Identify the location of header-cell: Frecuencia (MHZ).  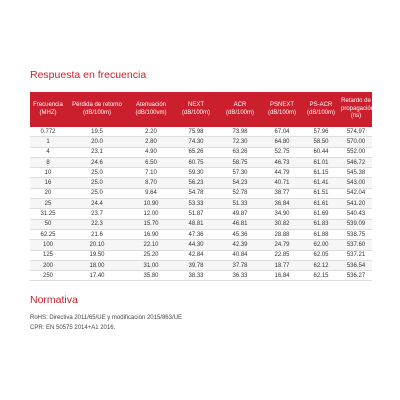
(48, 109).